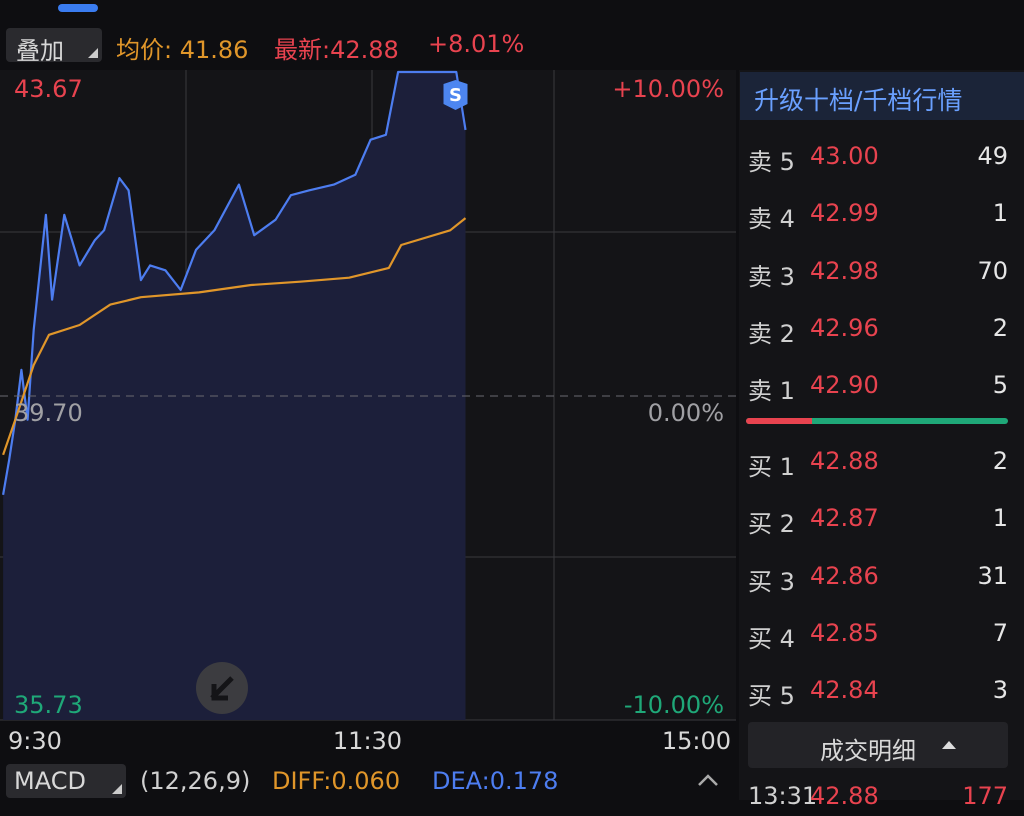 The width and height of the screenshot is (1024, 816). What do you see at coordinates (674, 705) in the screenshot?
I see `y2-tick-label: -10.00%` at bounding box center [674, 705].